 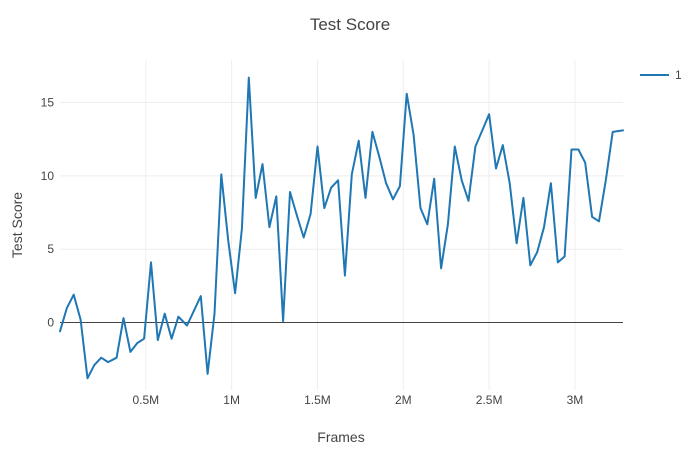 I want to click on x-axis-title: Frames, so click(x=340, y=437).